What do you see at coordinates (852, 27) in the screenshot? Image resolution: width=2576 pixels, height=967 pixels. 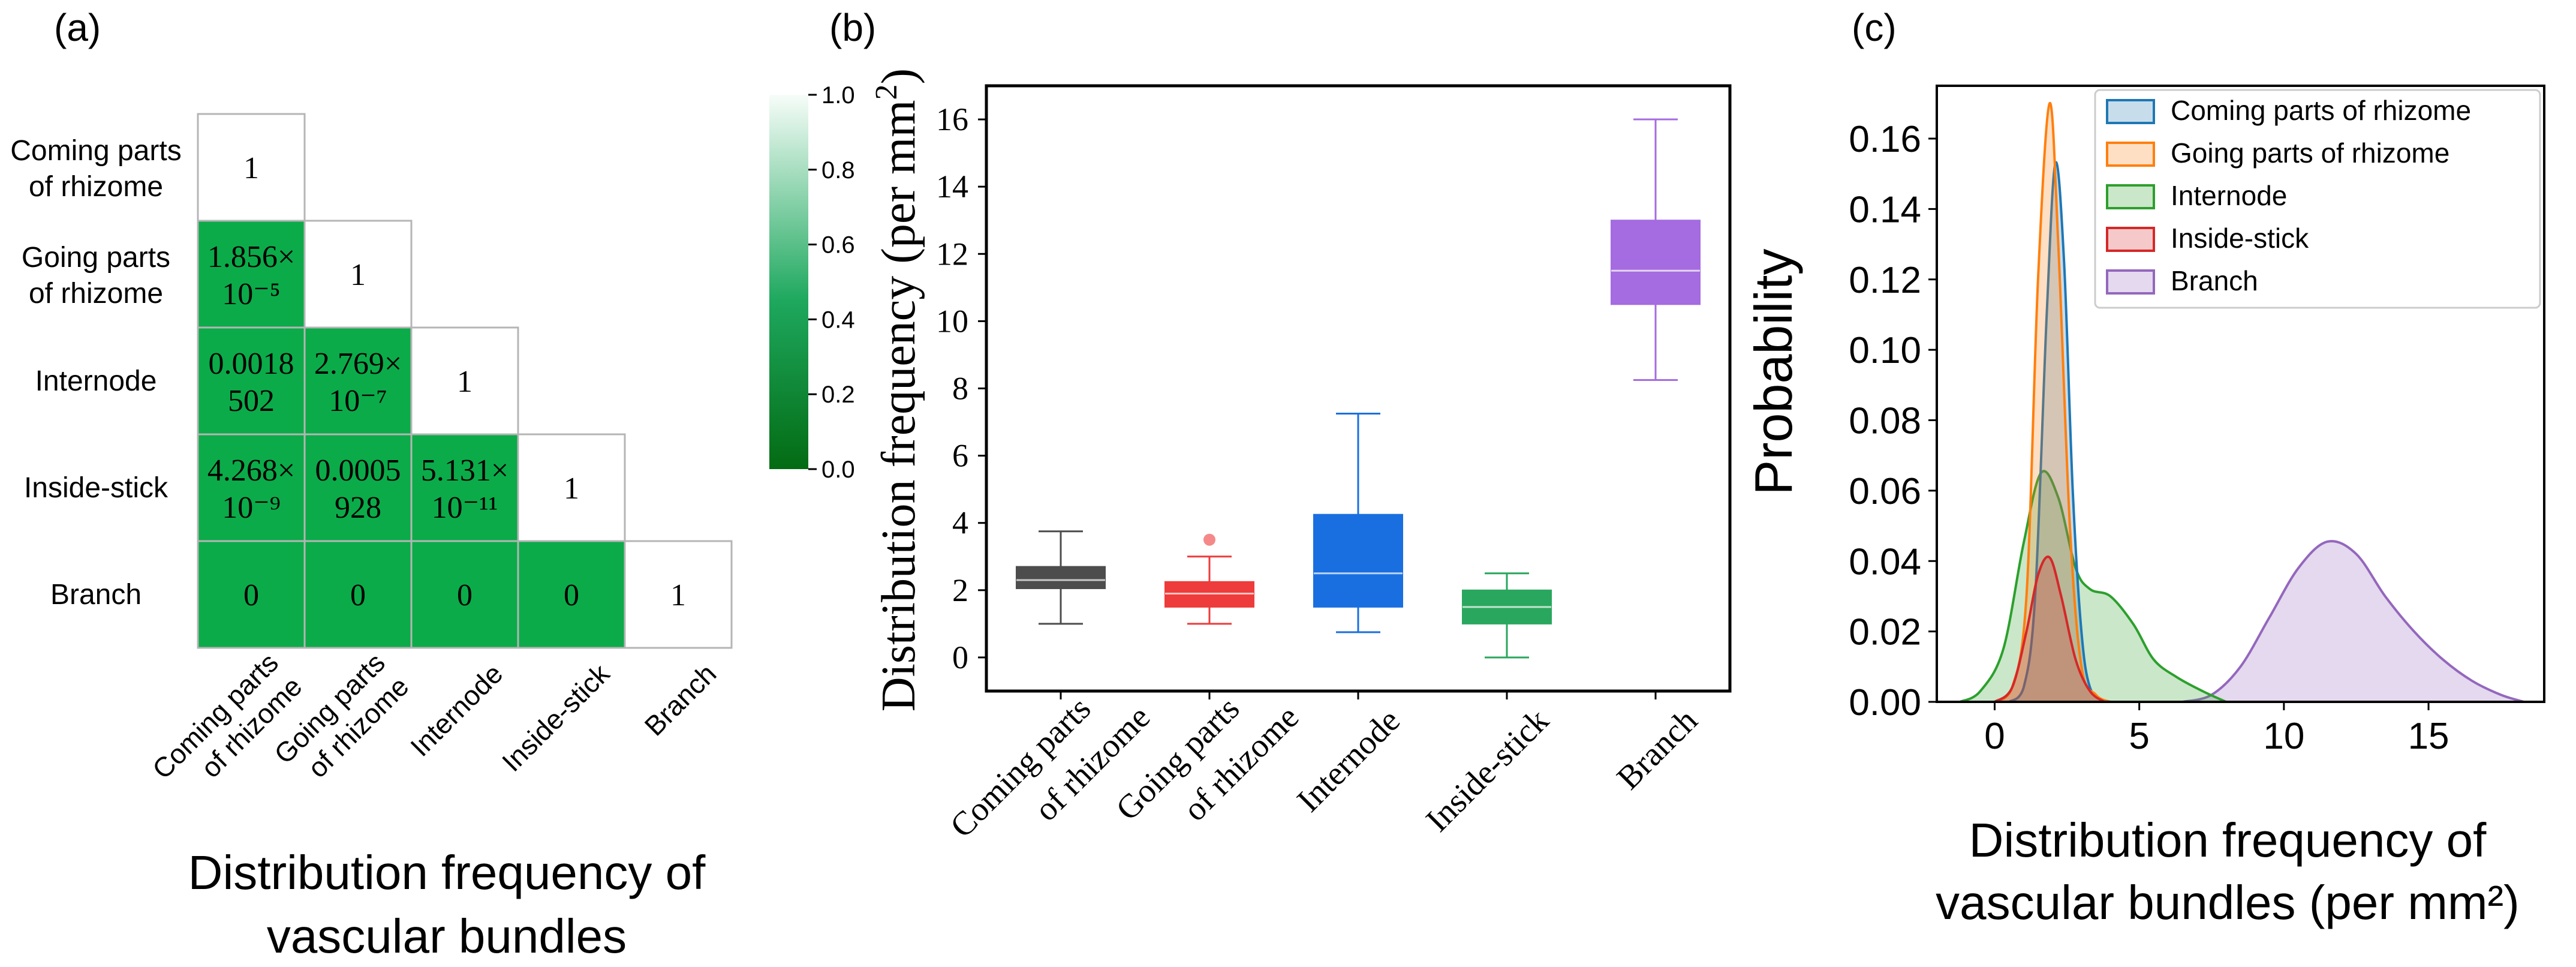 I see `panel-b-label: (b)` at bounding box center [852, 27].